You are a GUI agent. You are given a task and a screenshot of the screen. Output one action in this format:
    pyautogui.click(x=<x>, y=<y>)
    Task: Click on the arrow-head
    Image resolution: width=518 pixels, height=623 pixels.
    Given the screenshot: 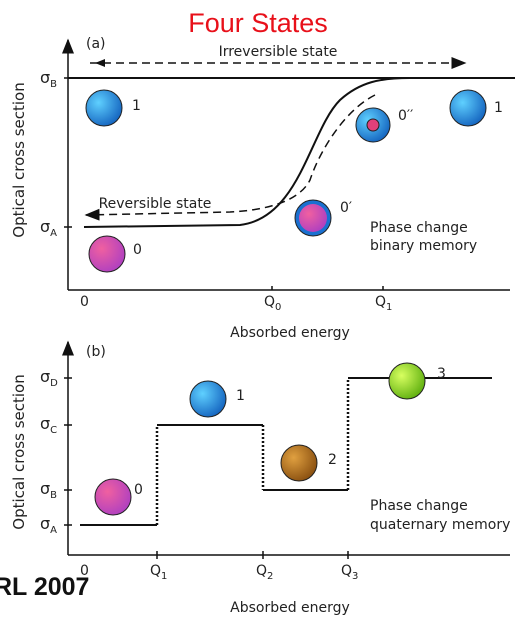 What is the action you would take?
    pyautogui.click(x=100, y=63)
    